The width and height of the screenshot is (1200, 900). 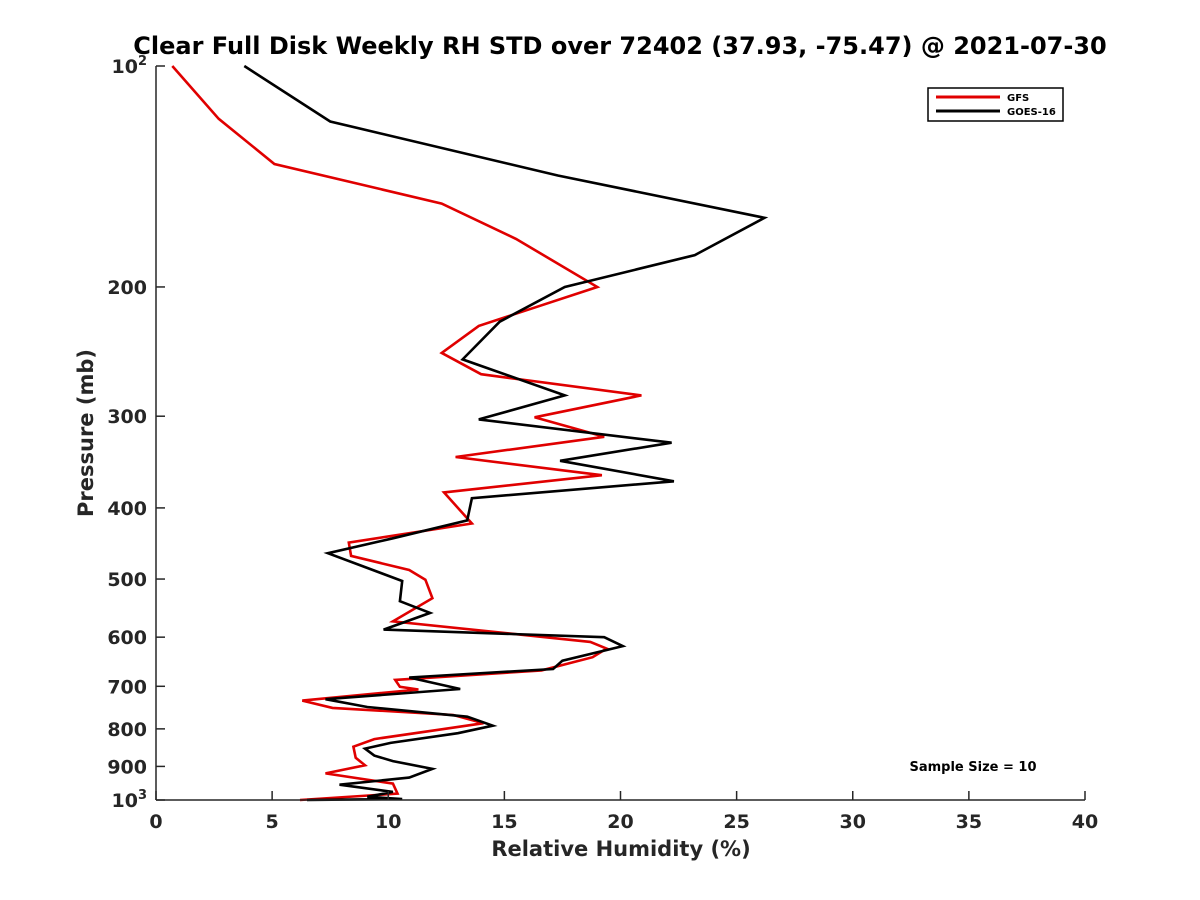 I want to click on x-tick-label: 0, so click(x=155, y=822).